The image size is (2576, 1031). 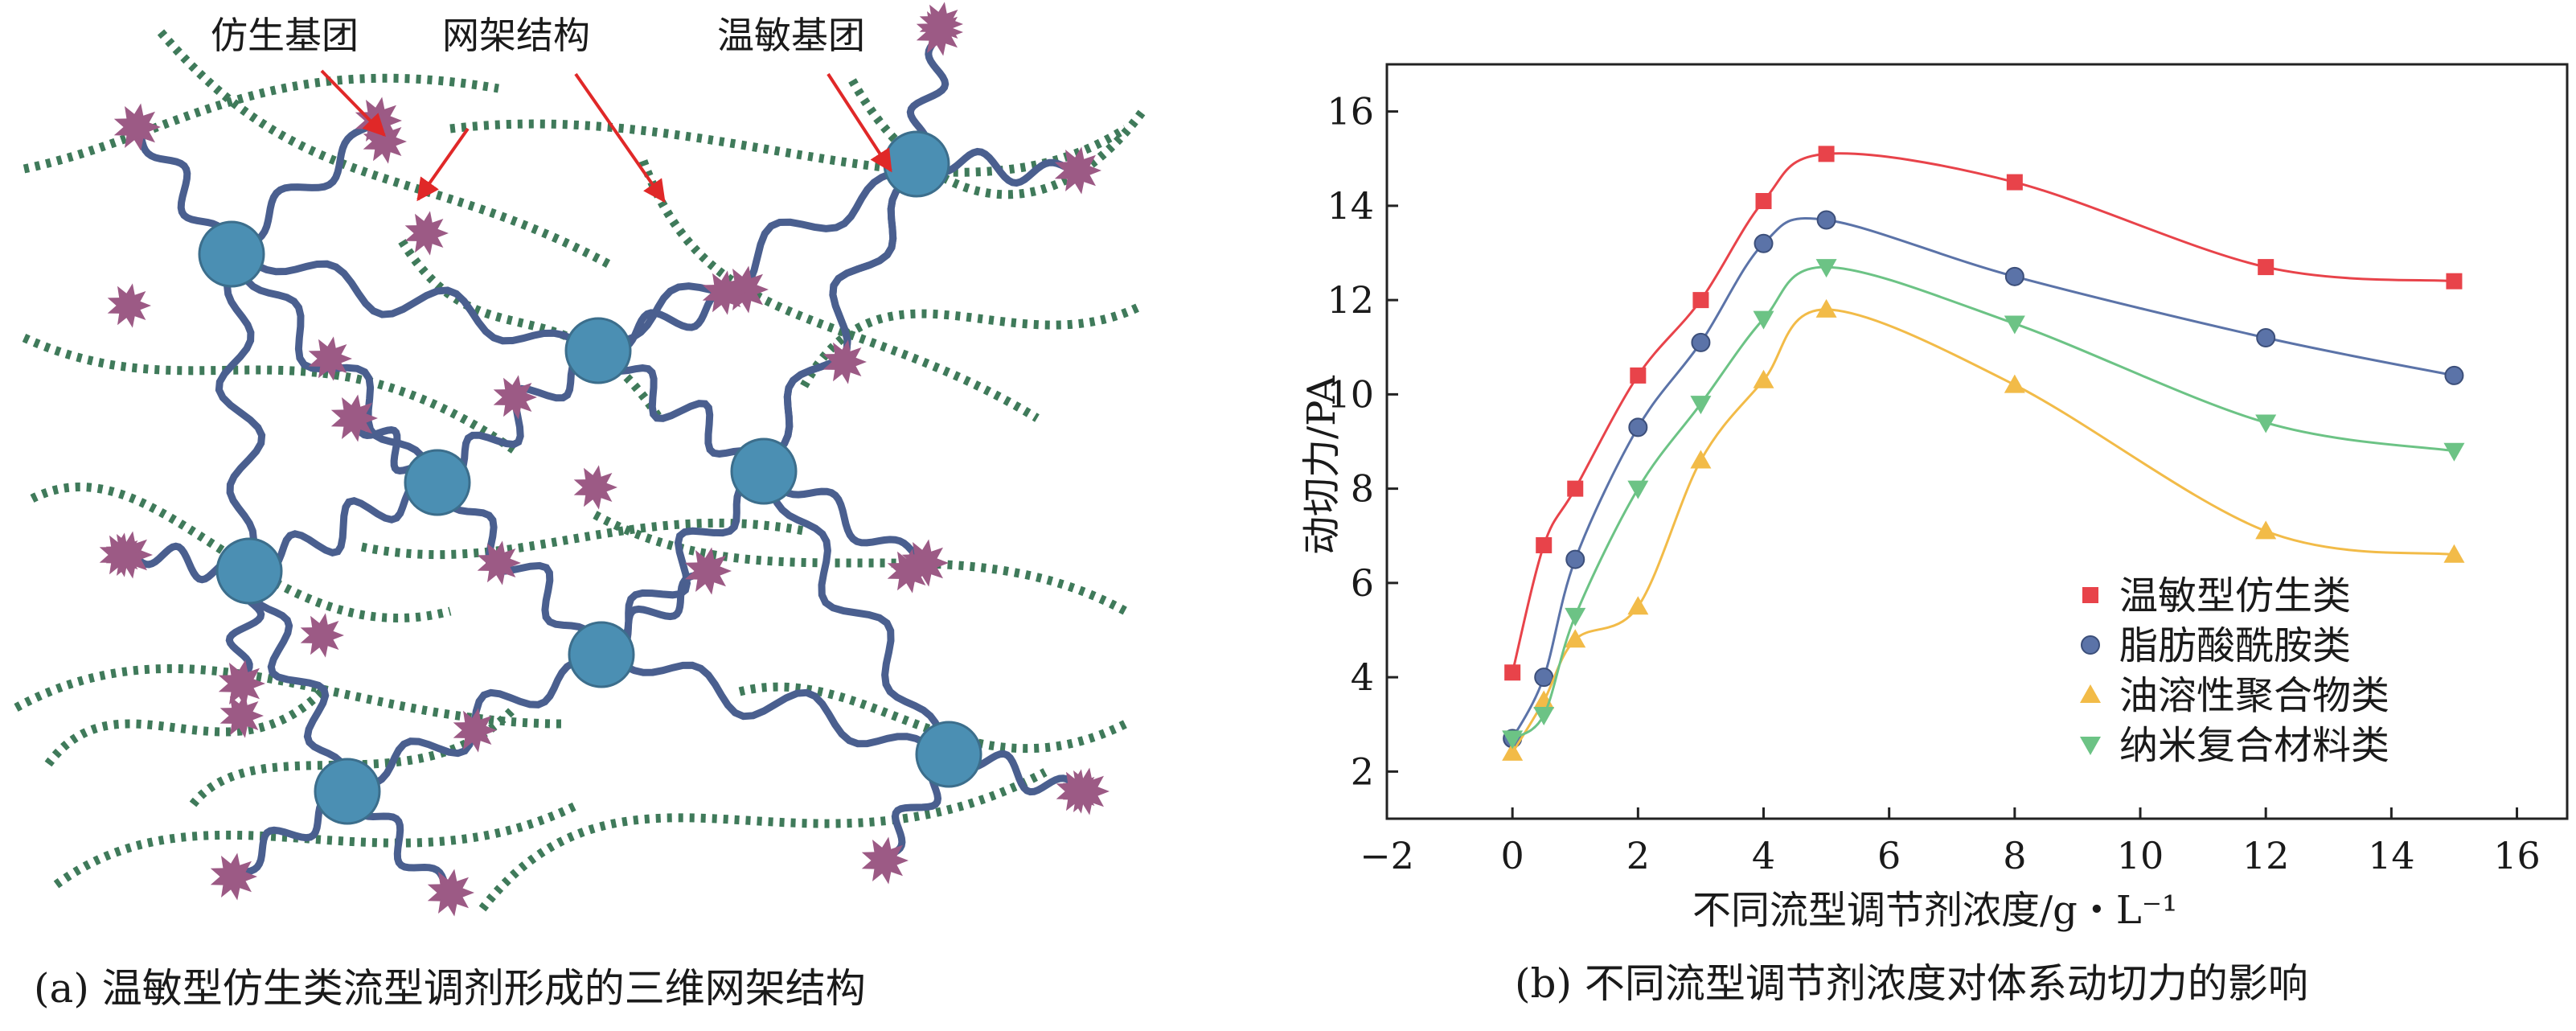 What do you see at coordinates (1362, 771) in the screenshot?
I see `y-tick-label: 2` at bounding box center [1362, 771].